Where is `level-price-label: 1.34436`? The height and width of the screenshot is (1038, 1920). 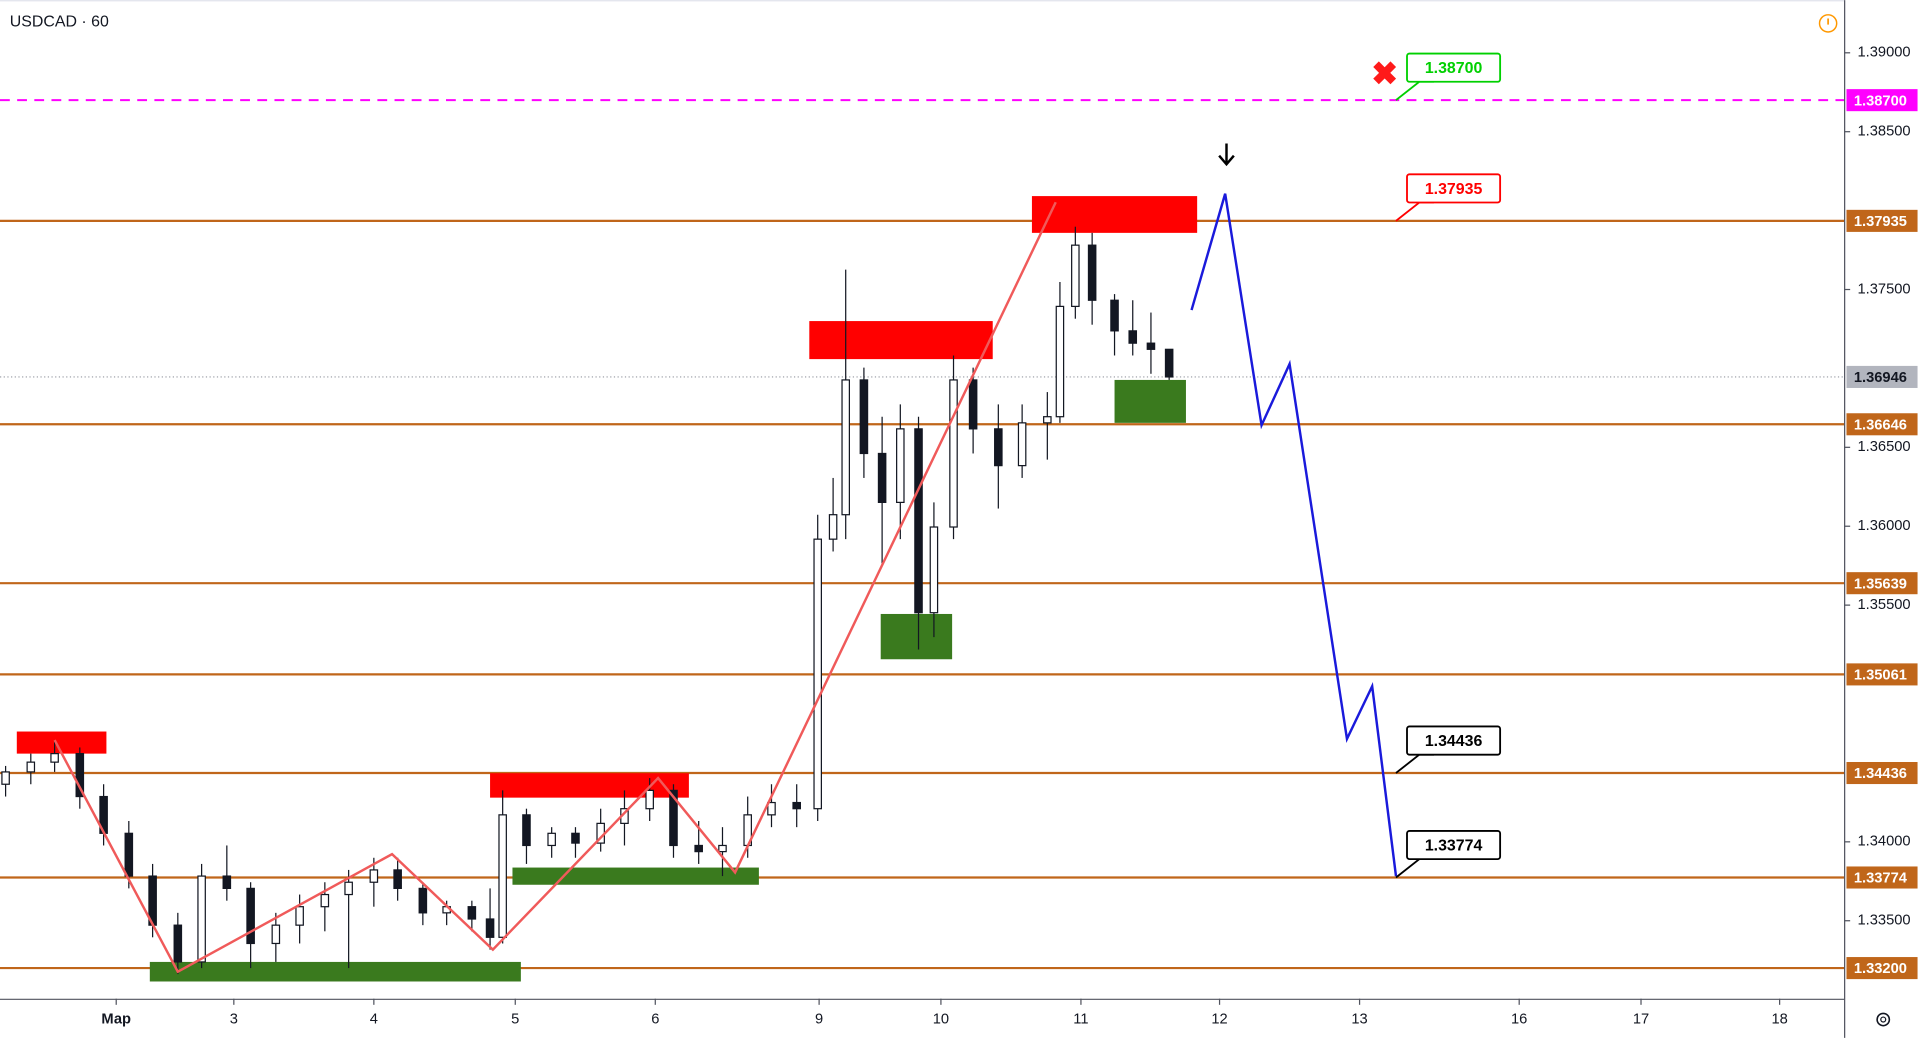
level-price-label: 1.34436 is located at coordinates (1880, 774).